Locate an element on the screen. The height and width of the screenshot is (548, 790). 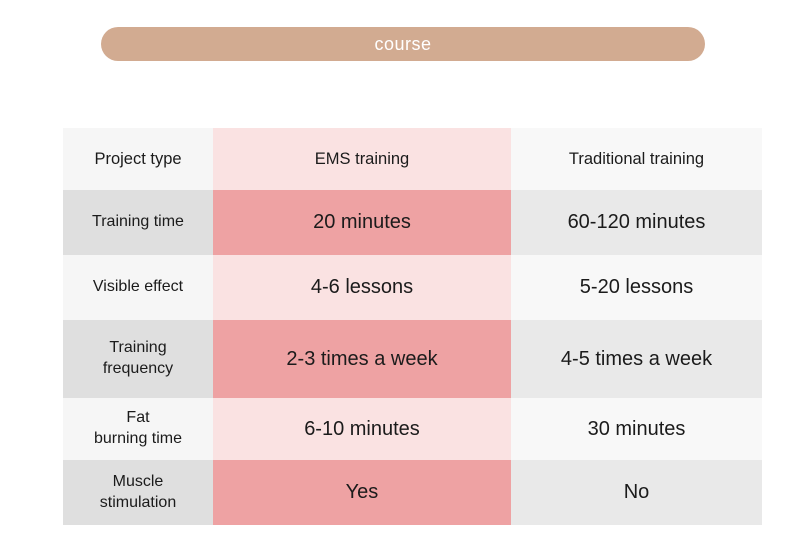
ems-cell-fat-burning-time: 6-10 minutes is located at coordinates (362, 429).